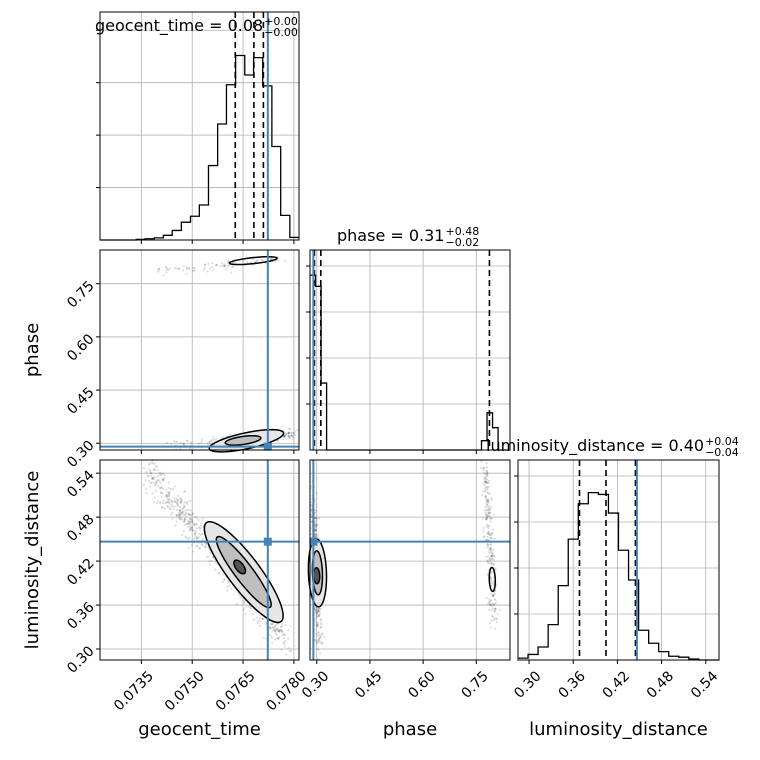  What do you see at coordinates (32, 350) in the screenshot?
I see `y-axis-label-phase: phase` at bounding box center [32, 350].